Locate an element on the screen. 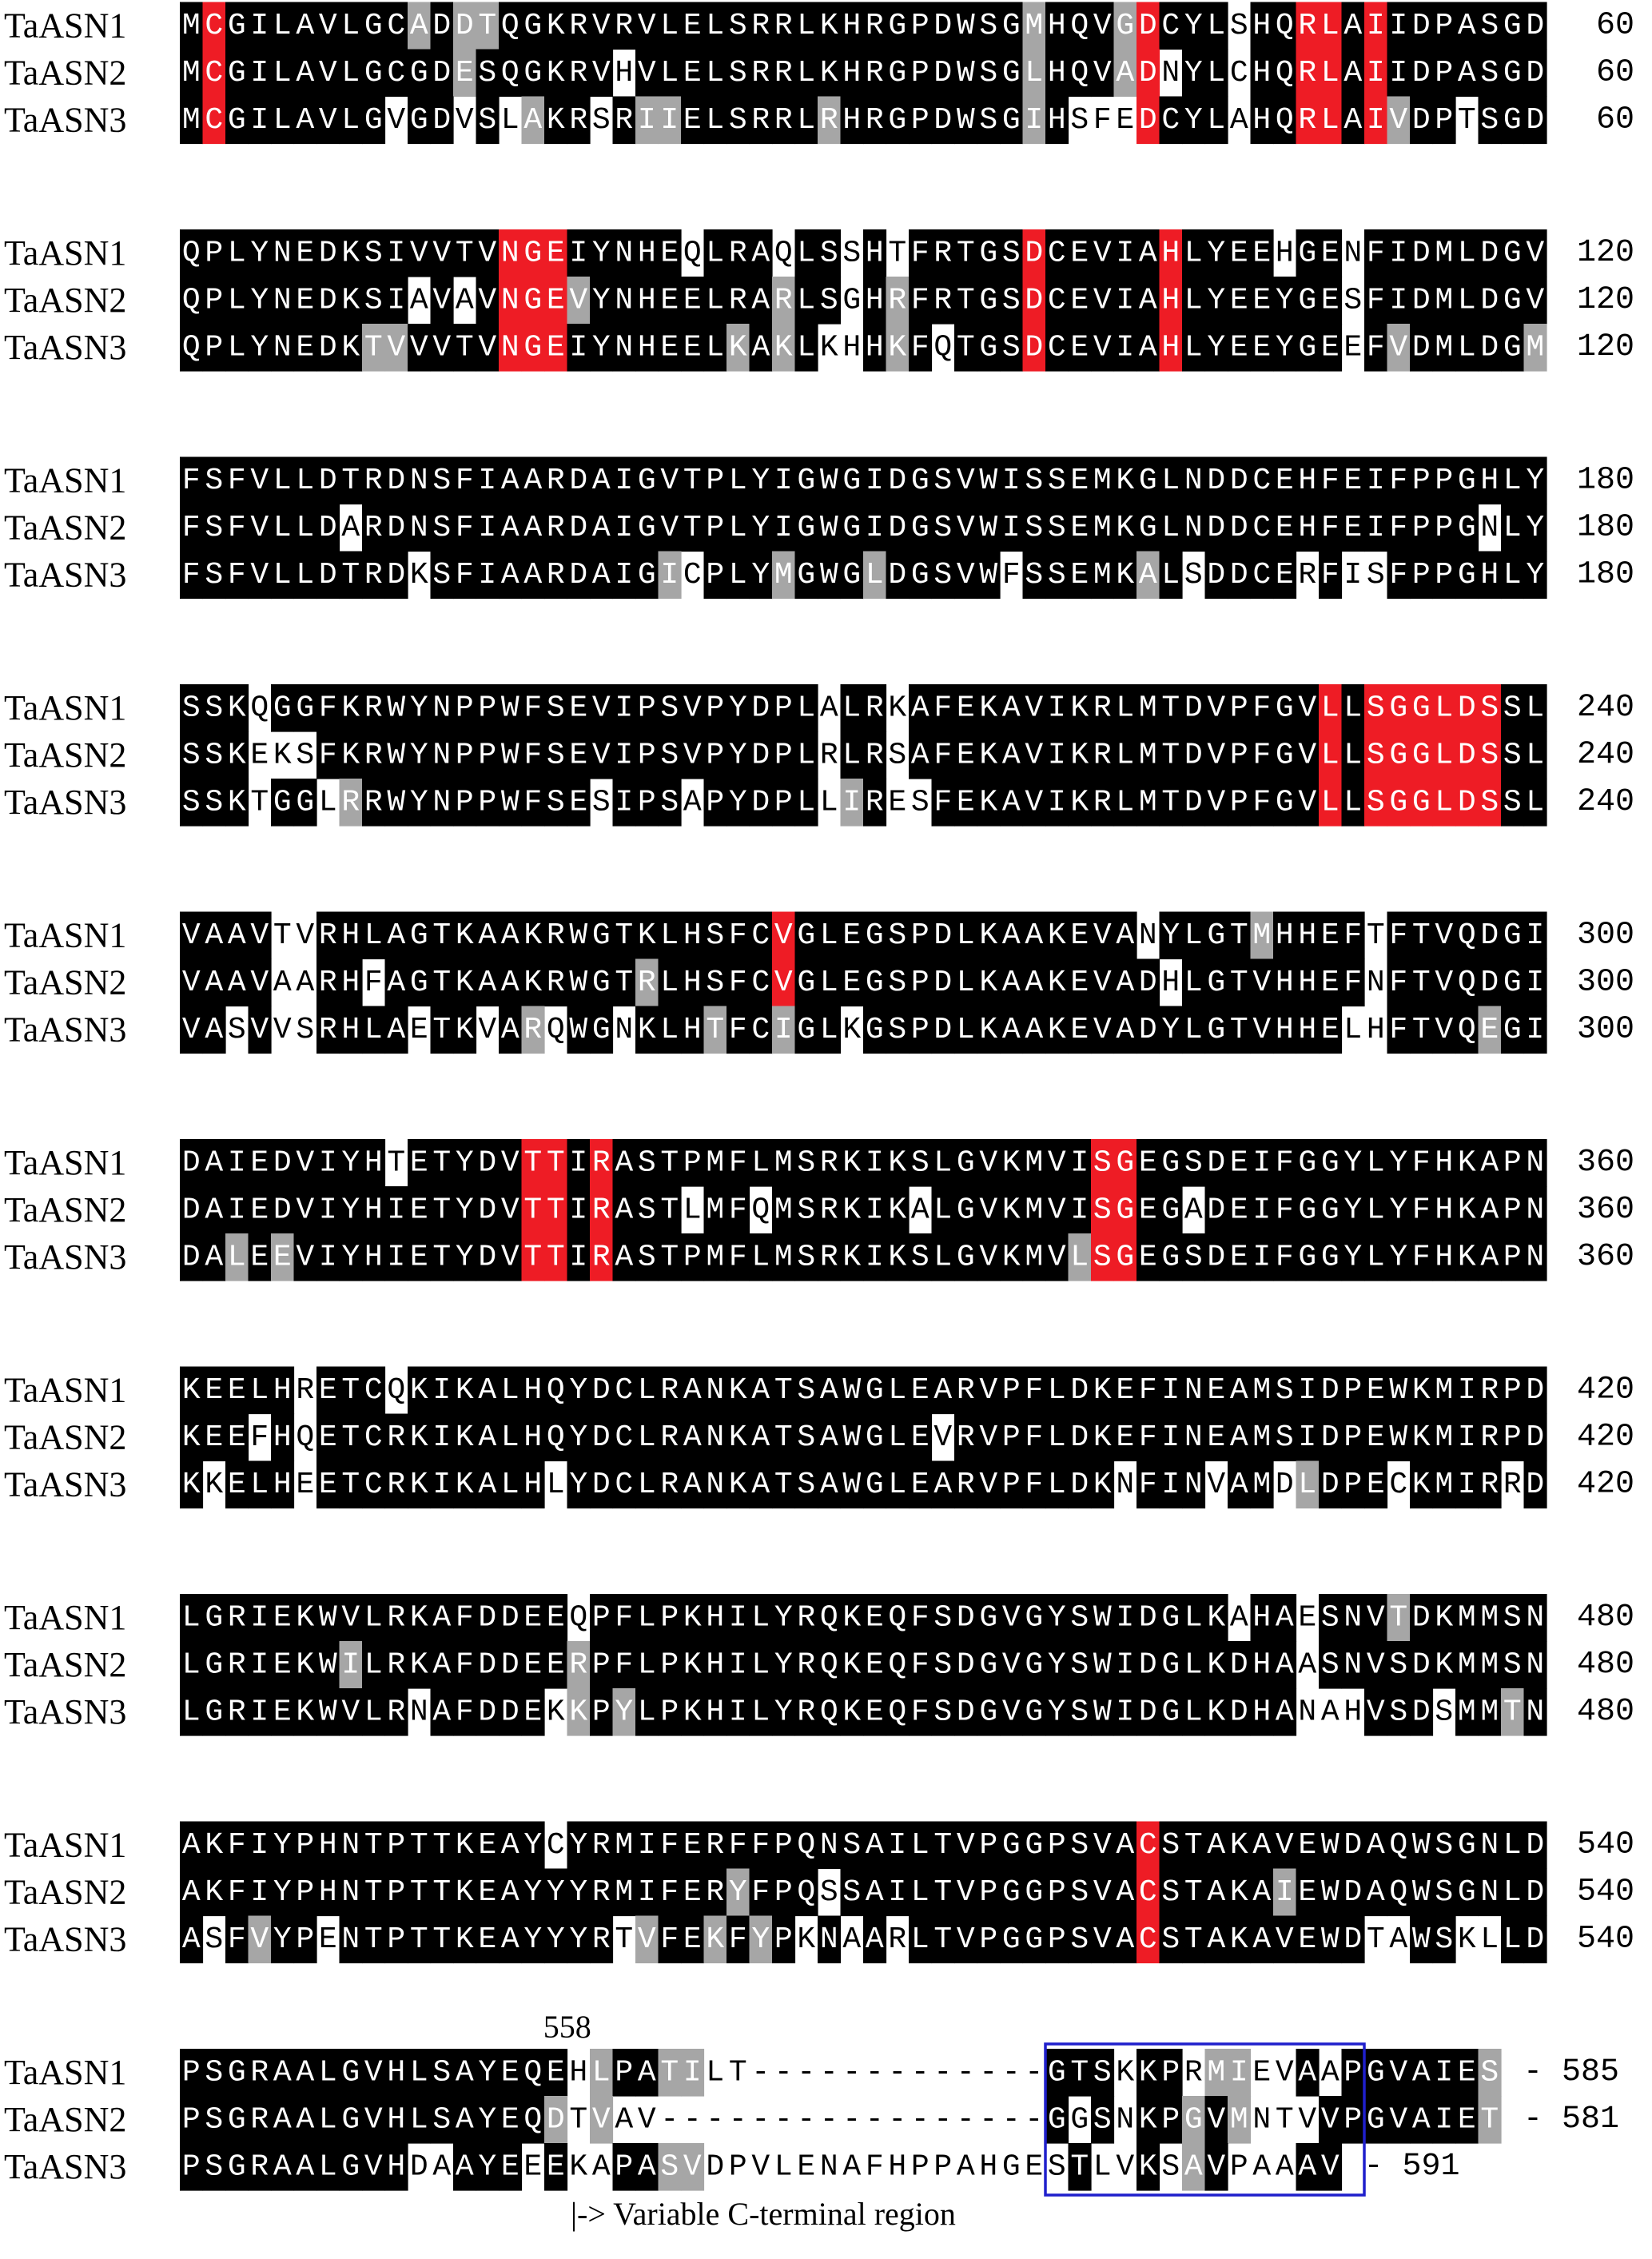 The width and height of the screenshot is (1652, 2259). sequence-name: TaASN2 is located at coordinates (65, 73).